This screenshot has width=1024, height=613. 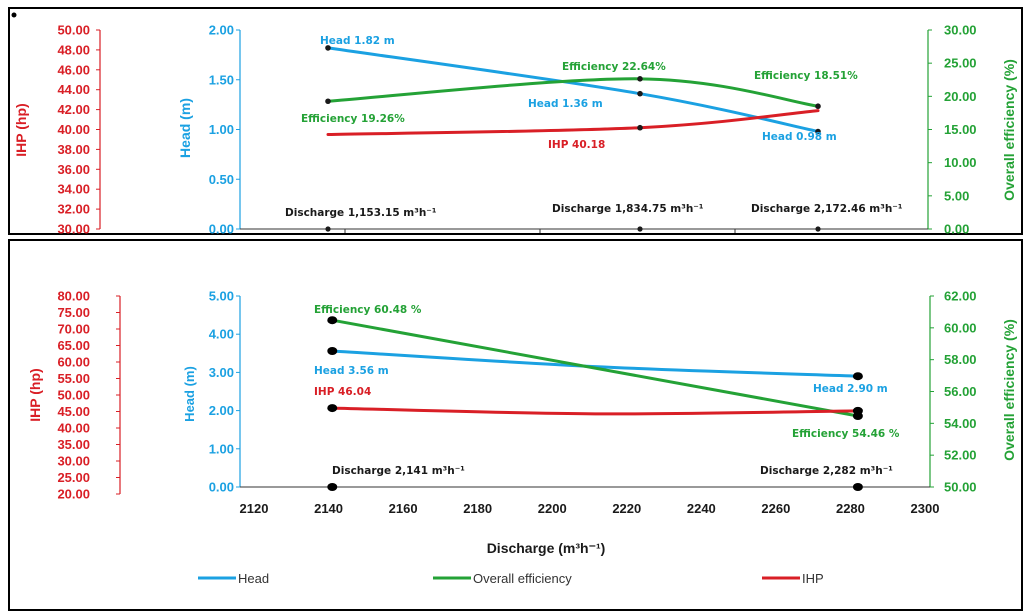 I want to click on panel-b-ihp-tick: 25.00, so click(x=73, y=477).